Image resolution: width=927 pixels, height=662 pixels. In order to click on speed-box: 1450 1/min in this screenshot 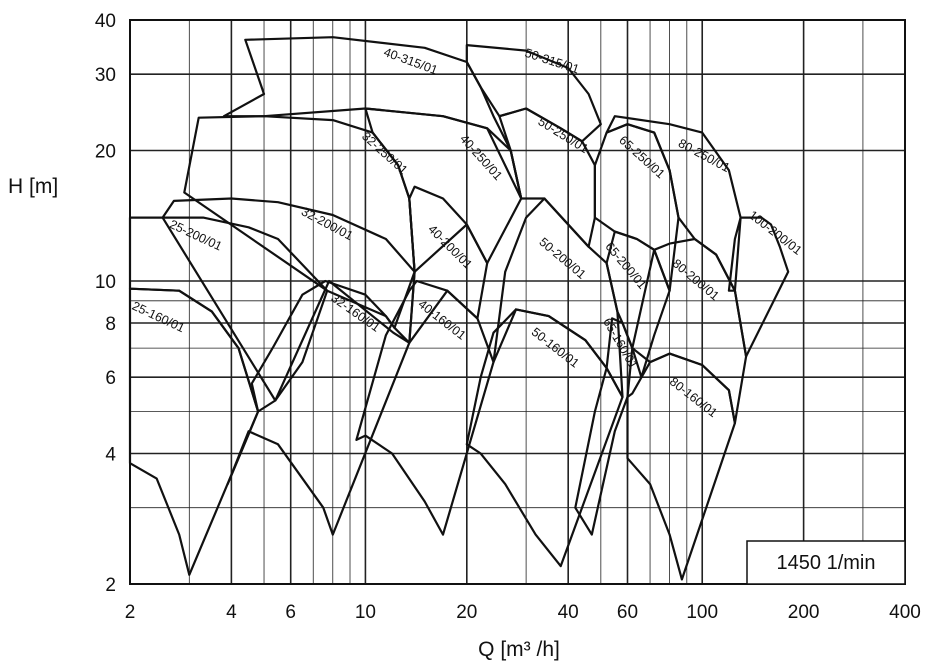, I will do `click(826, 562)`.